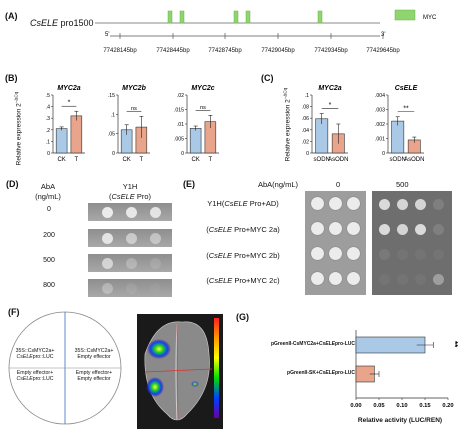 The image size is (461, 435). Describe the element at coordinates (243, 229) in the screenshot. I see `e-row-label: (CsELE Pro+MYC 2a)` at that location.